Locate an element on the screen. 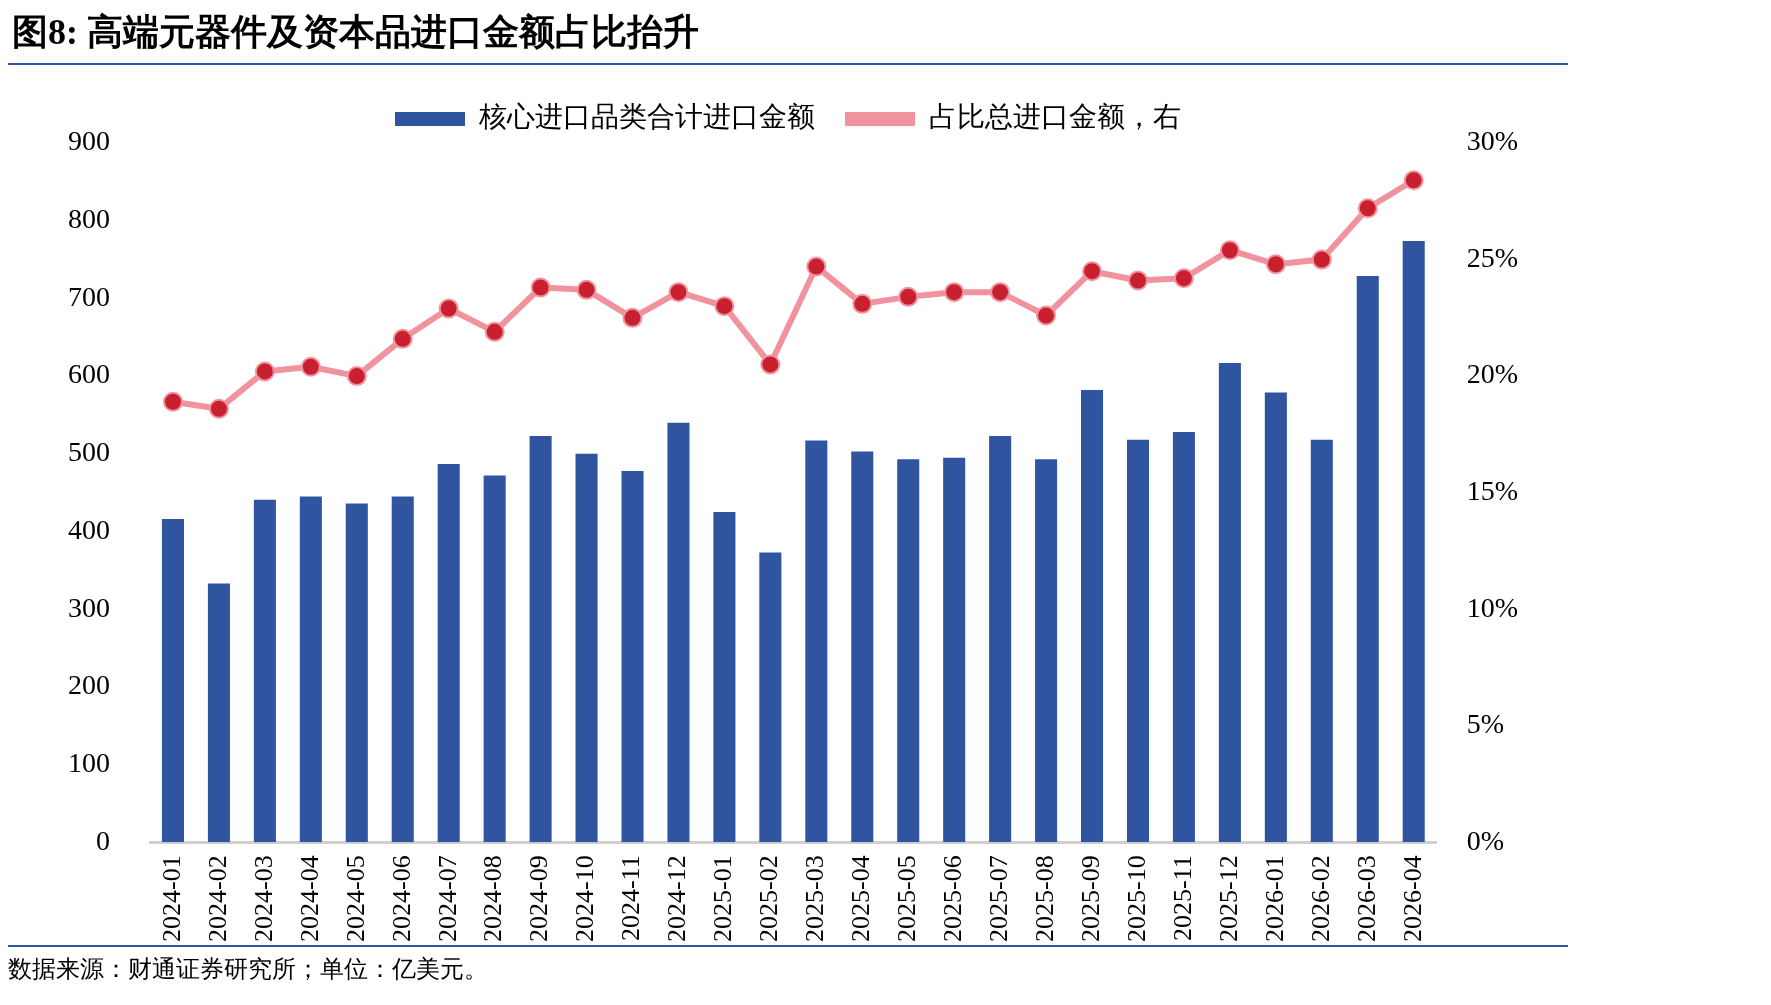 This screenshot has height=1005, width=1771. x-tick-label: 2024-04 is located at coordinates (309, 899).